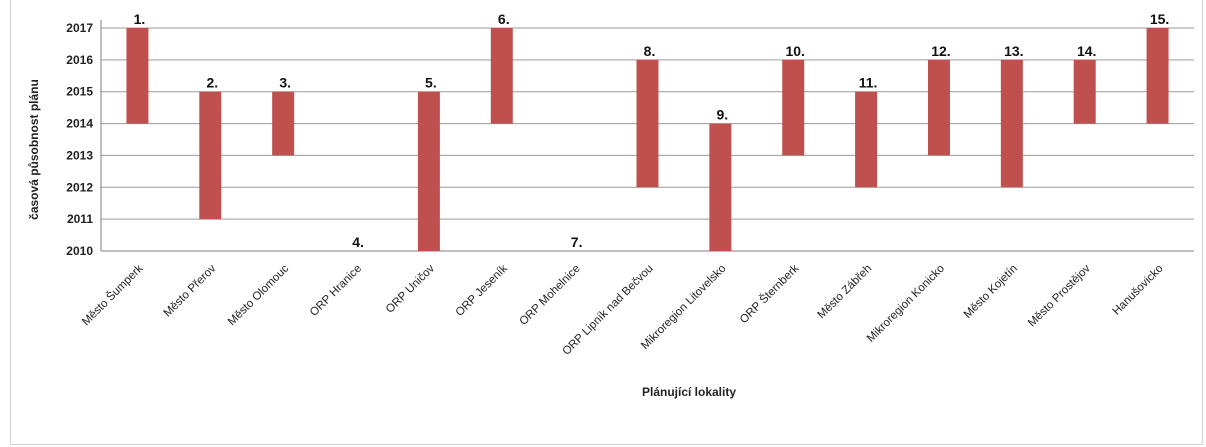 The height and width of the screenshot is (447, 1206). I want to click on bar-label: 13., so click(1013, 51).